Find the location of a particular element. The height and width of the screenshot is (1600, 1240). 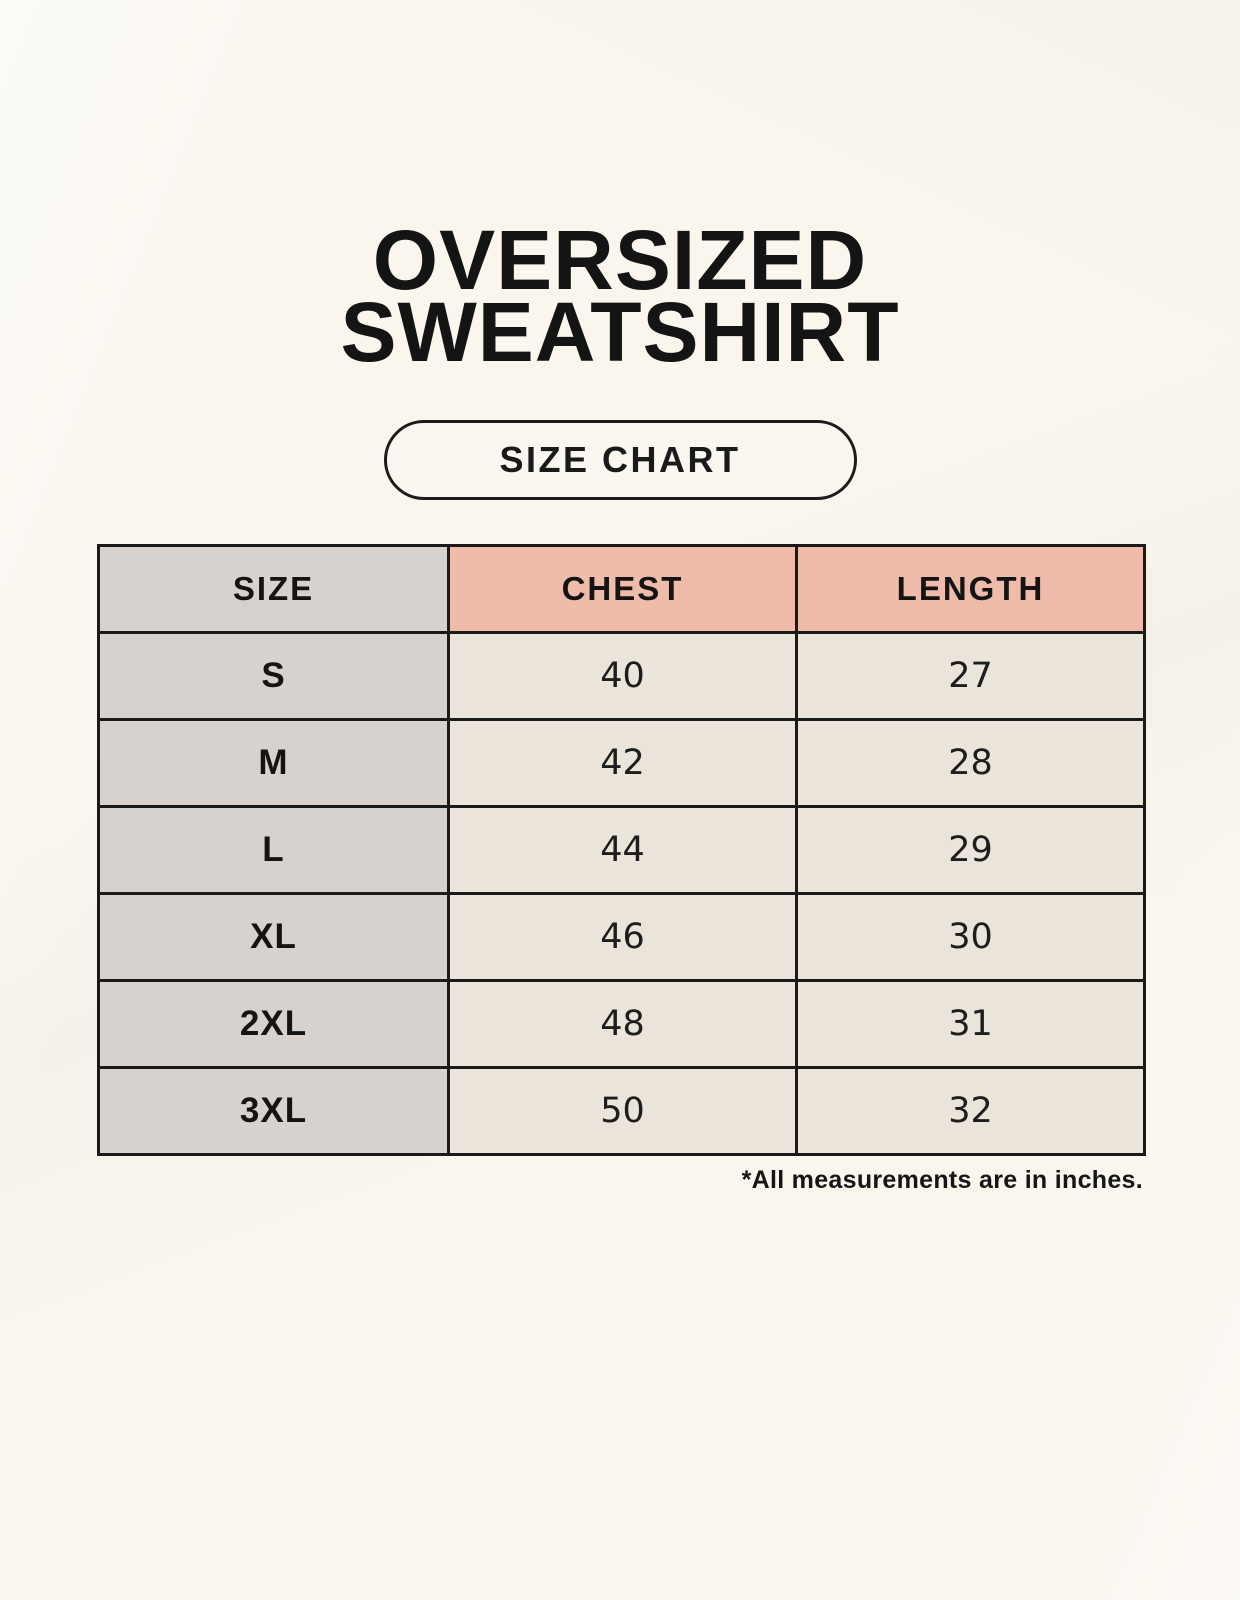

table-row-2xl: 2XL 48 31 is located at coordinates (621, 1024).